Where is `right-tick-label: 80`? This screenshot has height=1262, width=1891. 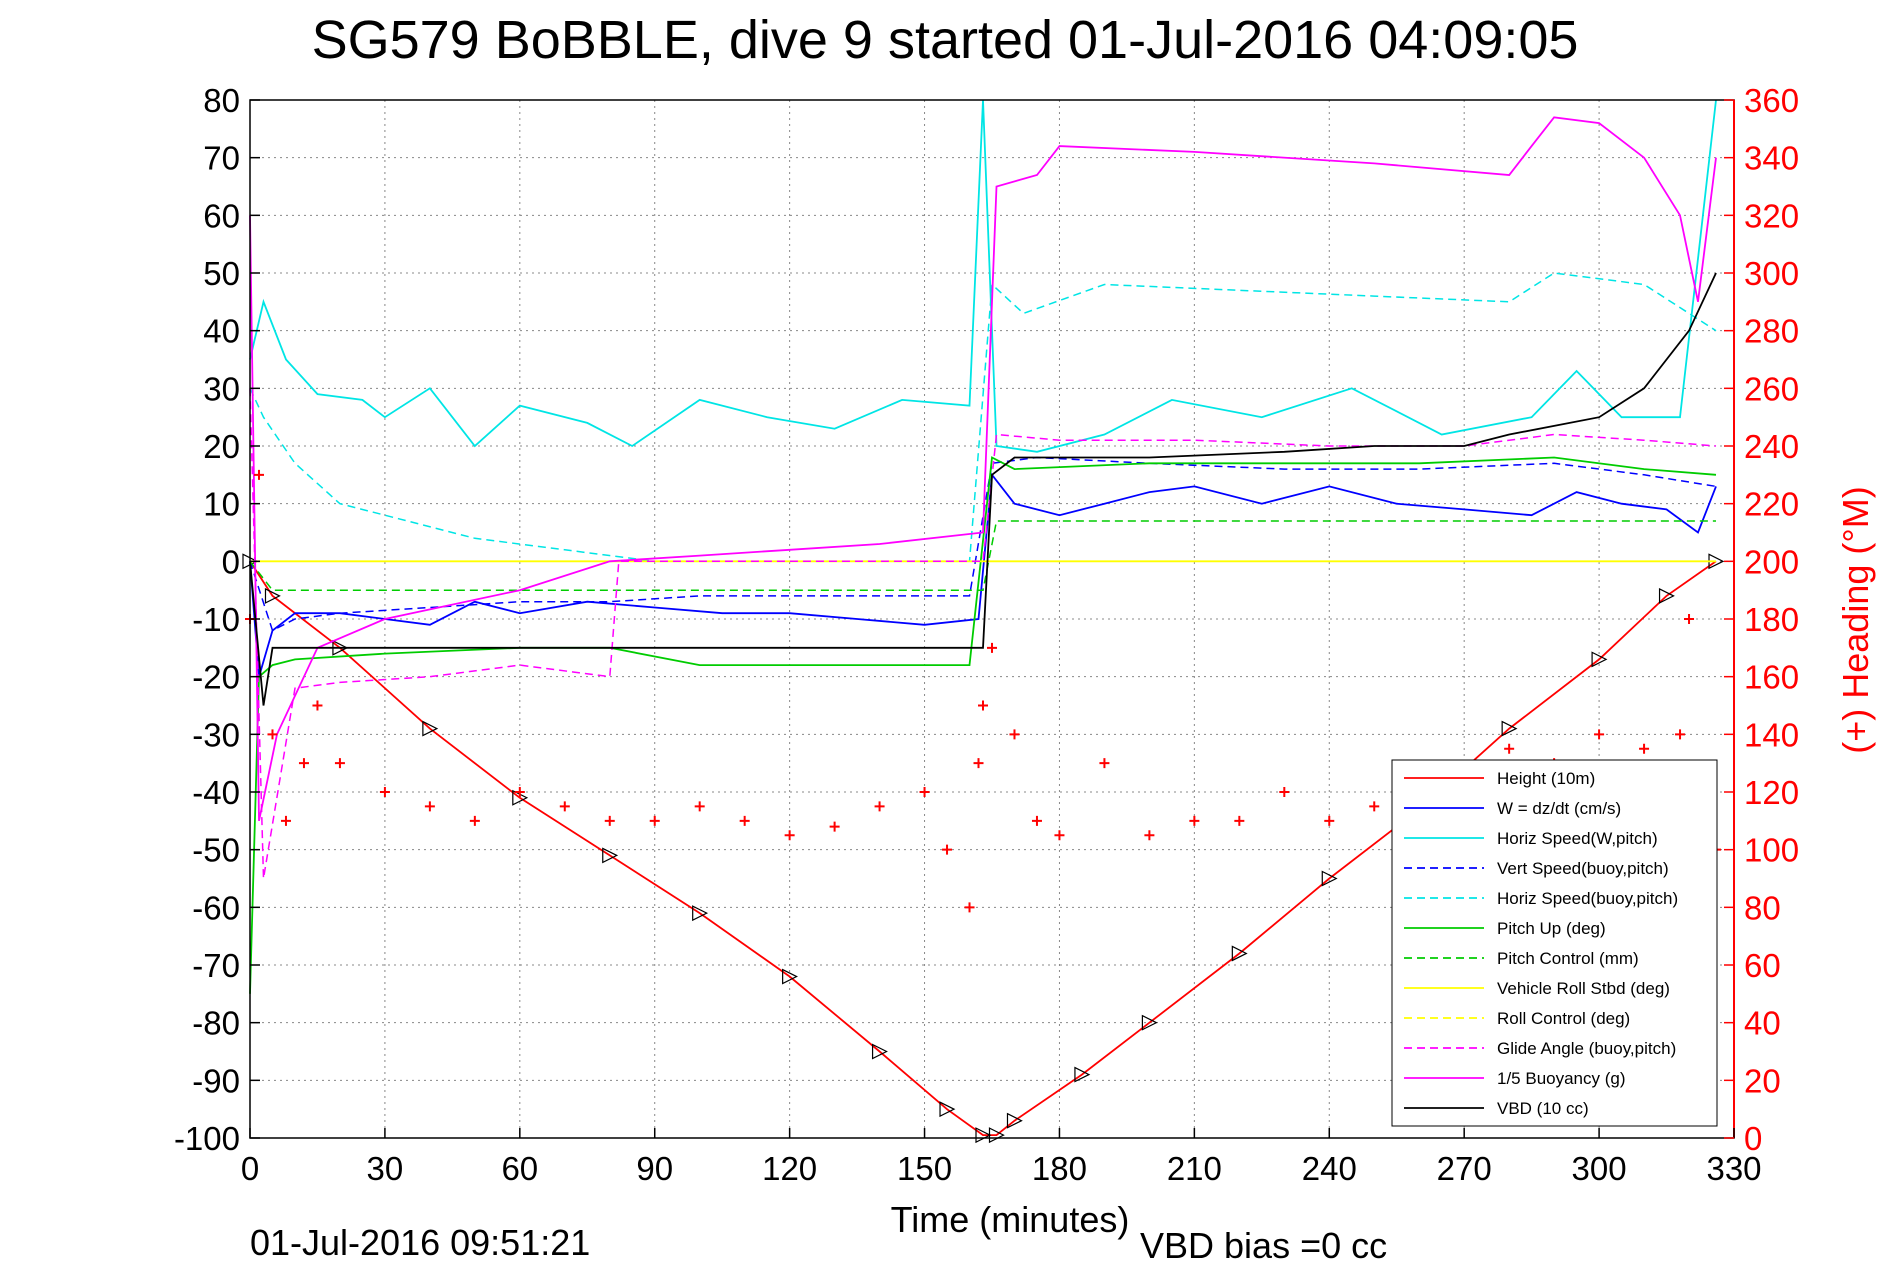 right-tick-label: 80 is located at coordinates (1762, 907).